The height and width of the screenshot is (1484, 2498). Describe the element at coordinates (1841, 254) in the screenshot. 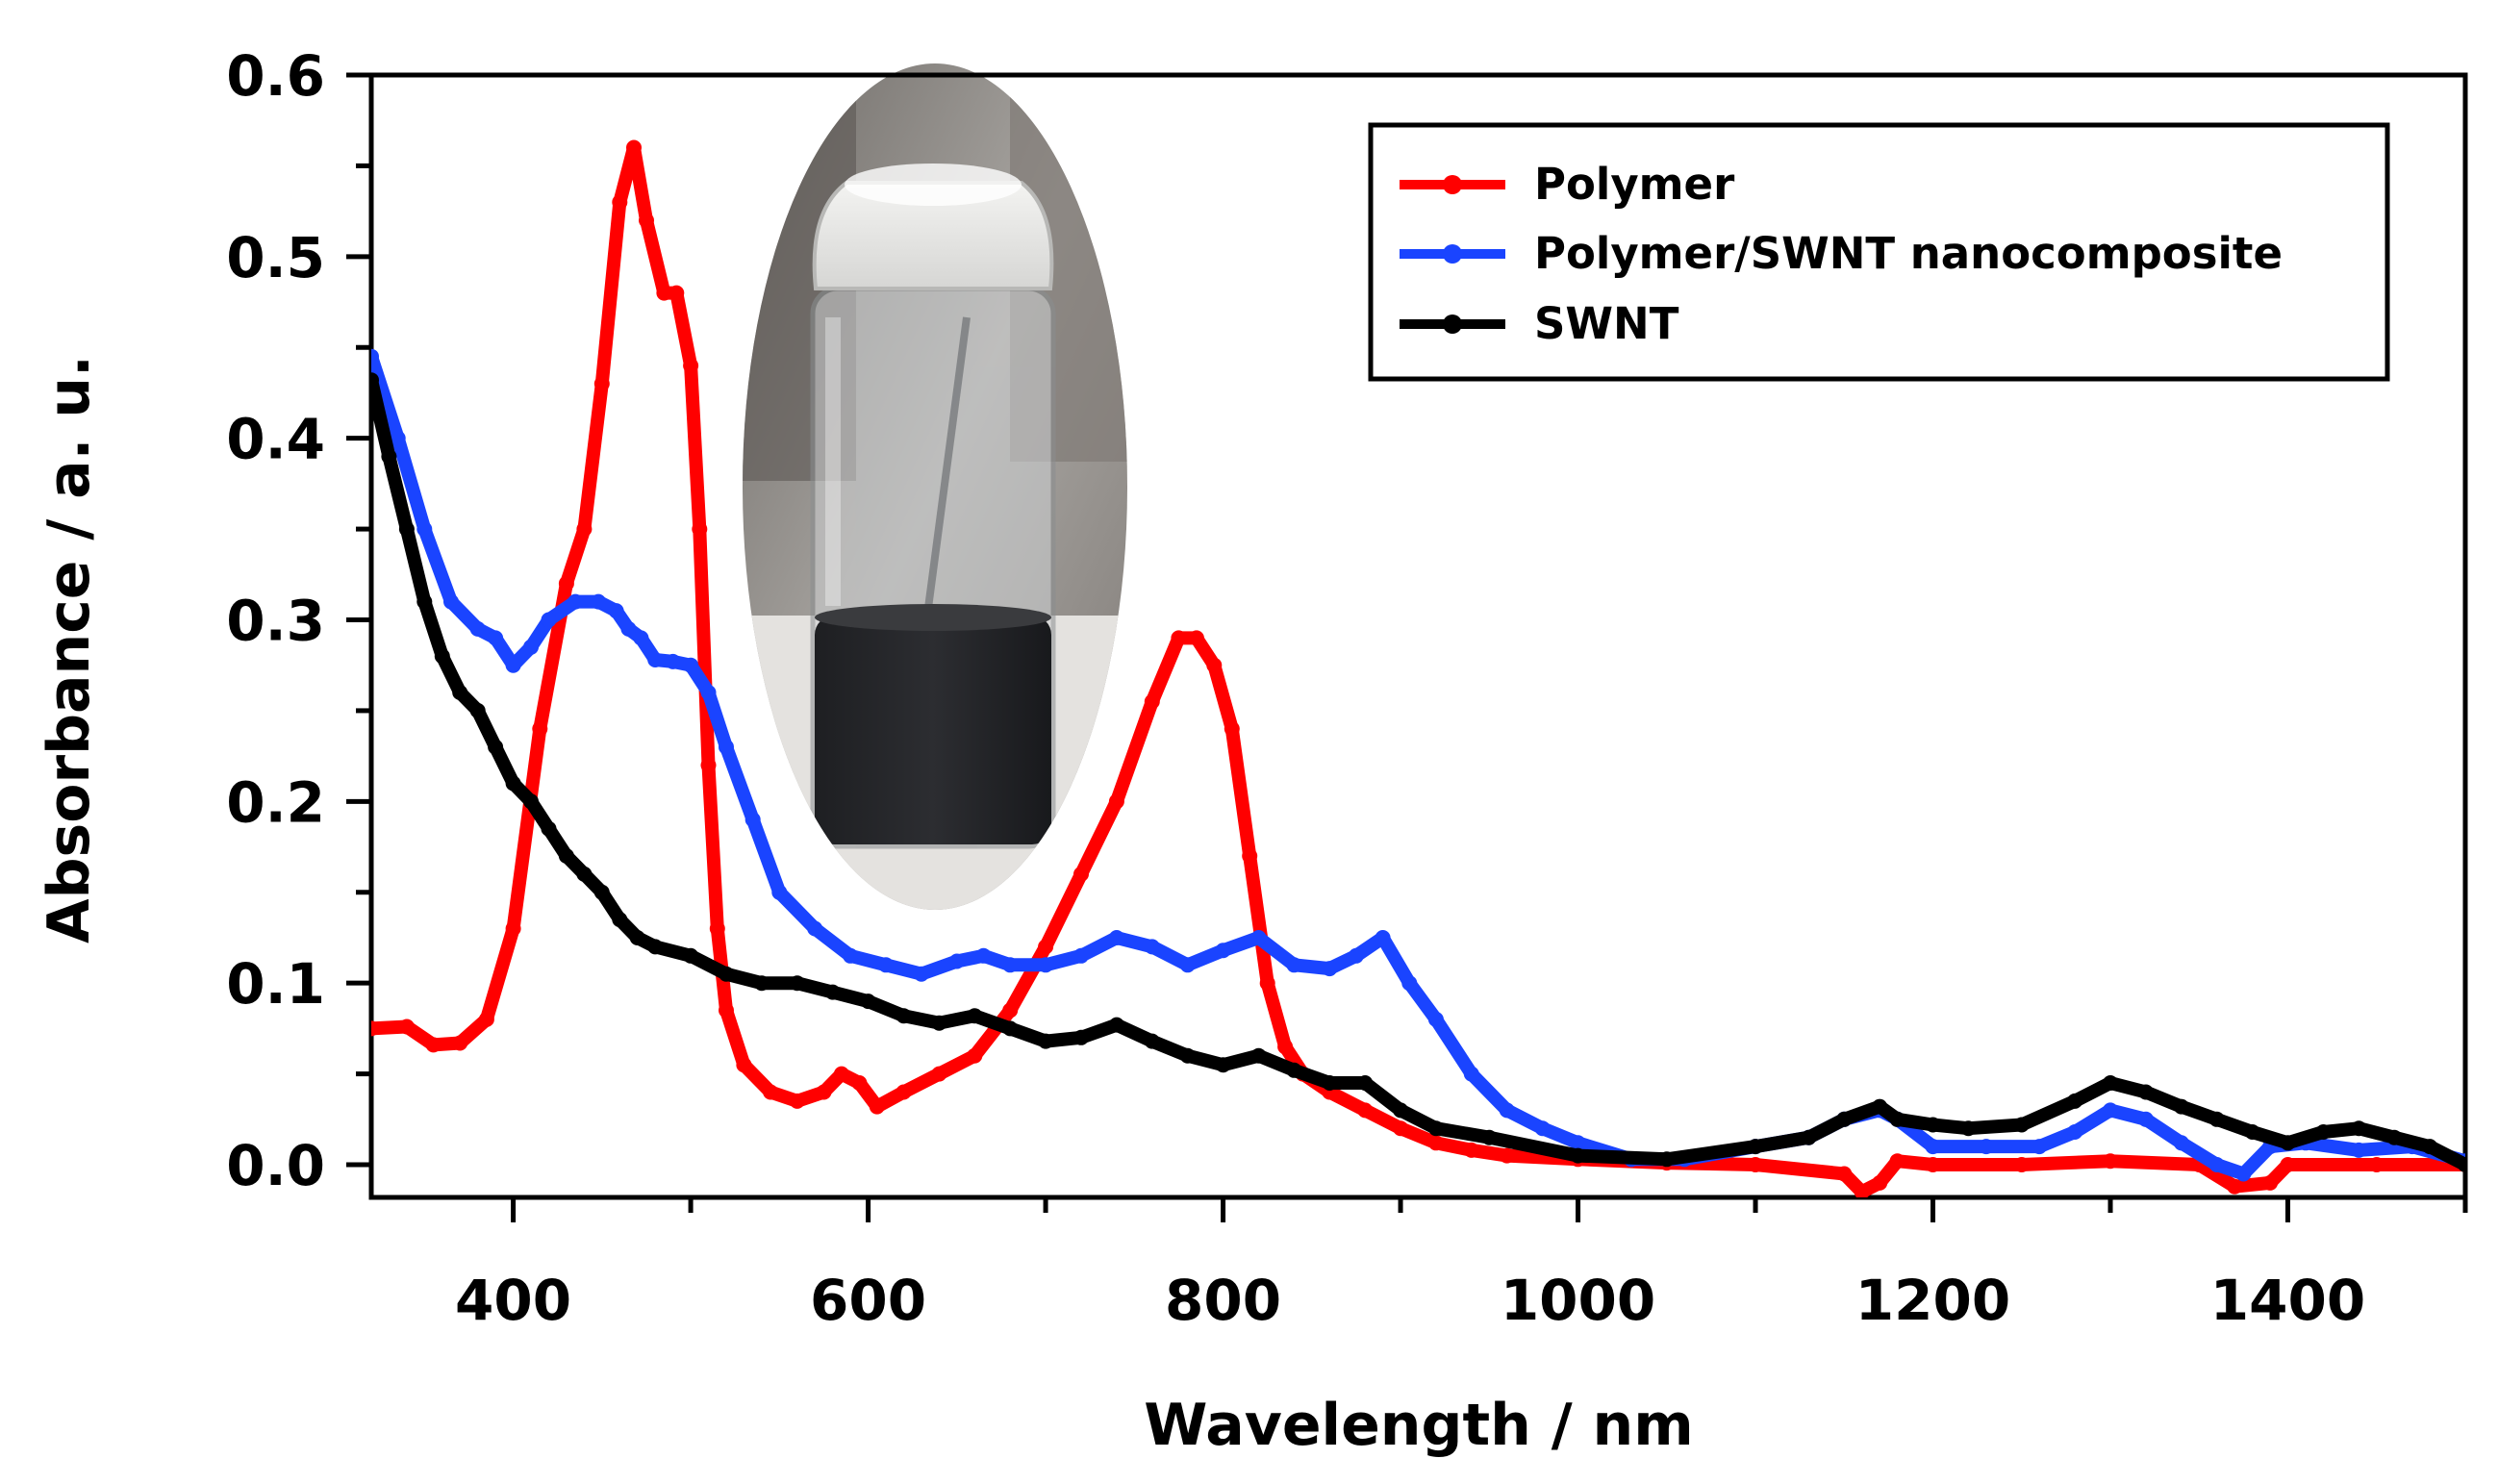

I see `legend-item: Polymer/SWNT nanocomposite` at that location.